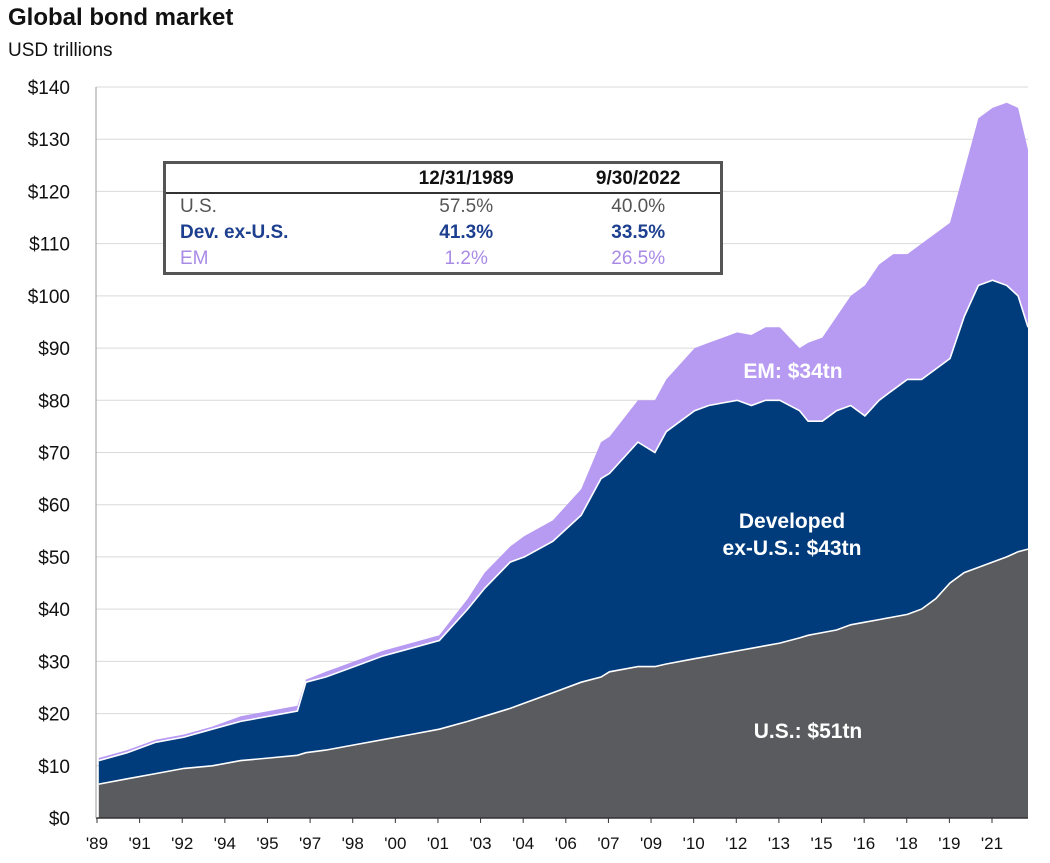  What do you see at coordinates (267, 843) in the screenshot?
I see `x-tick-label: '95` at bounding box center [267, 843].